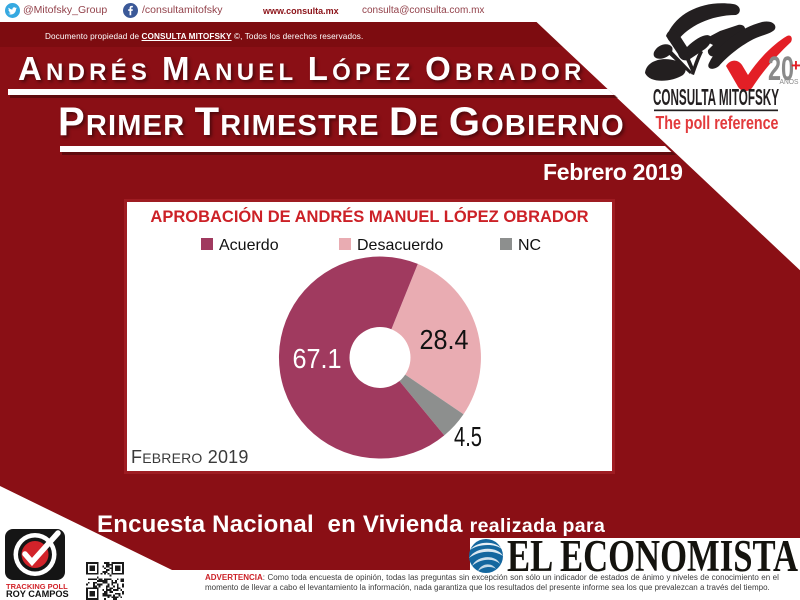  What do you see at coordinates (716, 97) in the screenshot?
I see `svg-text: CONSULTA MITOFSKY` at bounding box center [716, 97].